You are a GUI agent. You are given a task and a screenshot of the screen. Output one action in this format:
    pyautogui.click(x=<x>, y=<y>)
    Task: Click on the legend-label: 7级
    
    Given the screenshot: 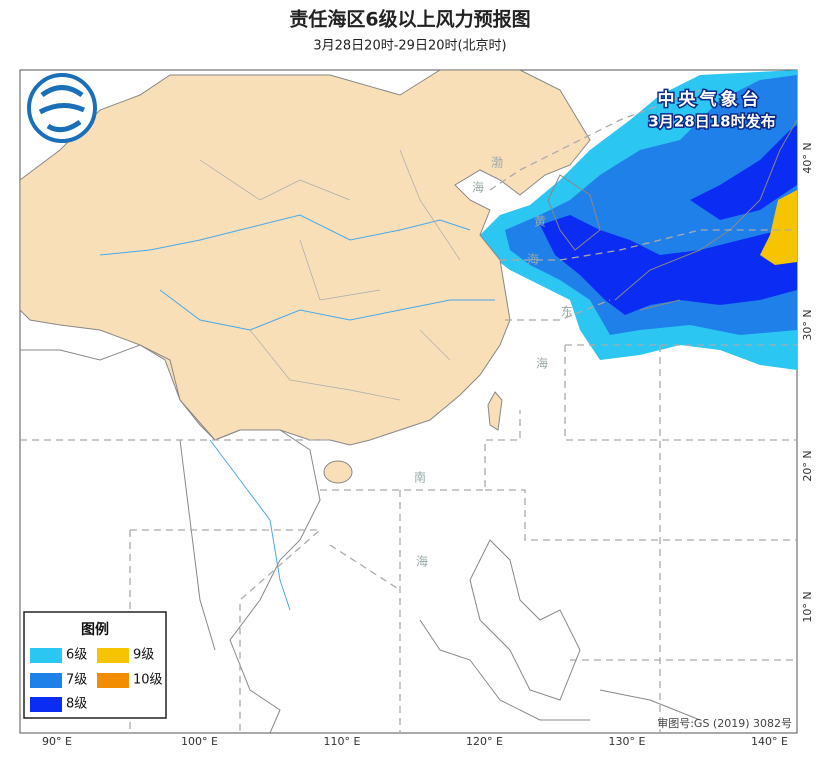 What is the action you would take?
    pyautogui.click(x=76, y=680)
    